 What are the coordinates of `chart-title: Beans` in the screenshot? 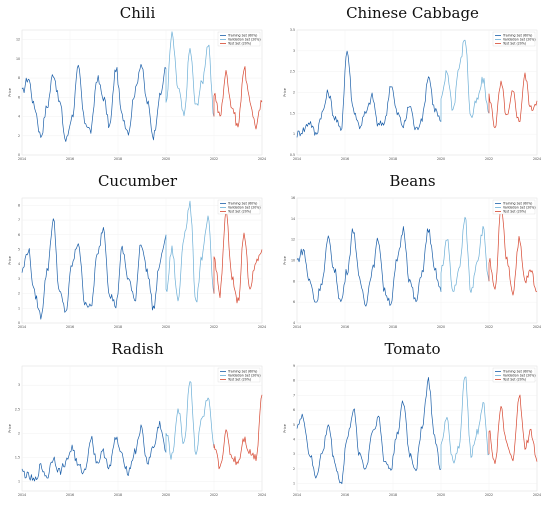 It's located at (412, 181).